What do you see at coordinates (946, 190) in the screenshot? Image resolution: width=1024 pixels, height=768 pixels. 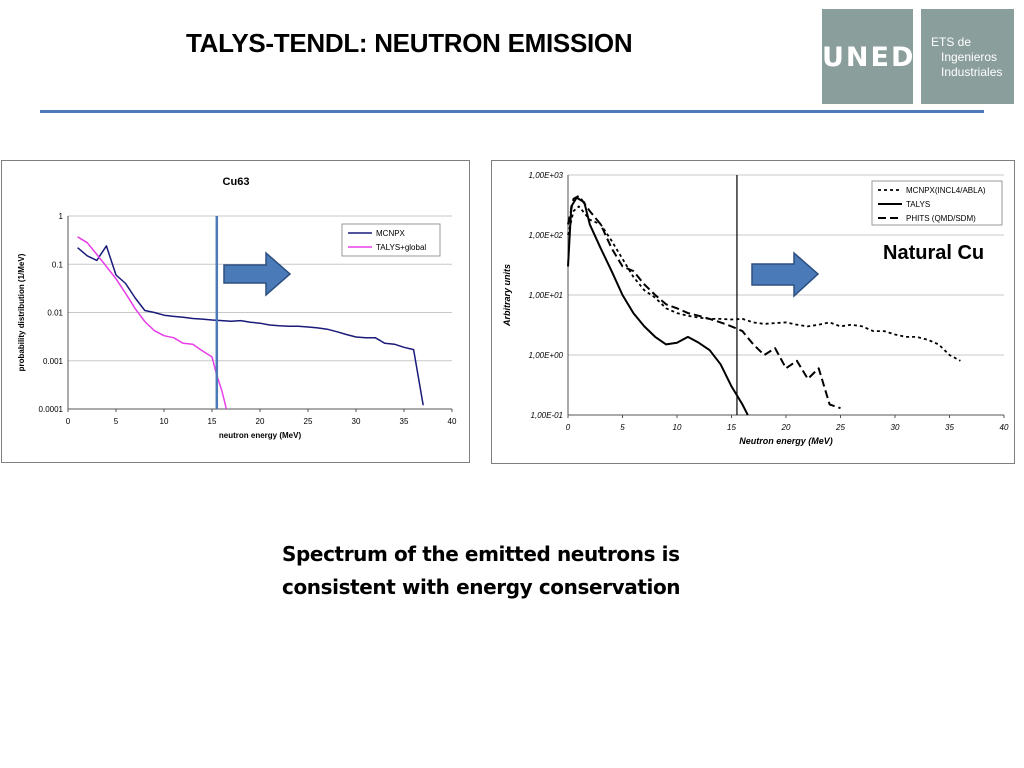 I see `legend-entry: MCNPX(INCL4/ABLA)` at bounding box center [946, 190].